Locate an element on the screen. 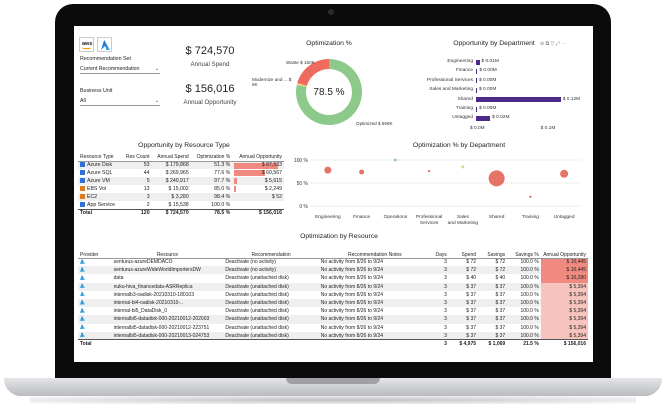 The width and height of the screenshot is (666, 416). savings-cell: $ 40 is located at coordinates (500, 278).